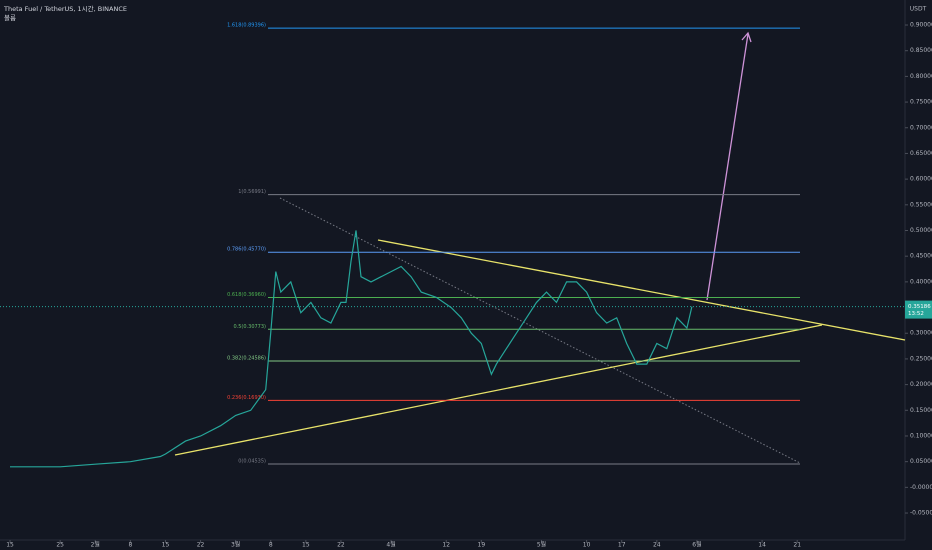 Image resolution: width=932 pixels, height=550 pixels. Describe the element at coordinates (246, 359) in the screenshot. I see `fib-label: 0.382(0.24586)` at that location.